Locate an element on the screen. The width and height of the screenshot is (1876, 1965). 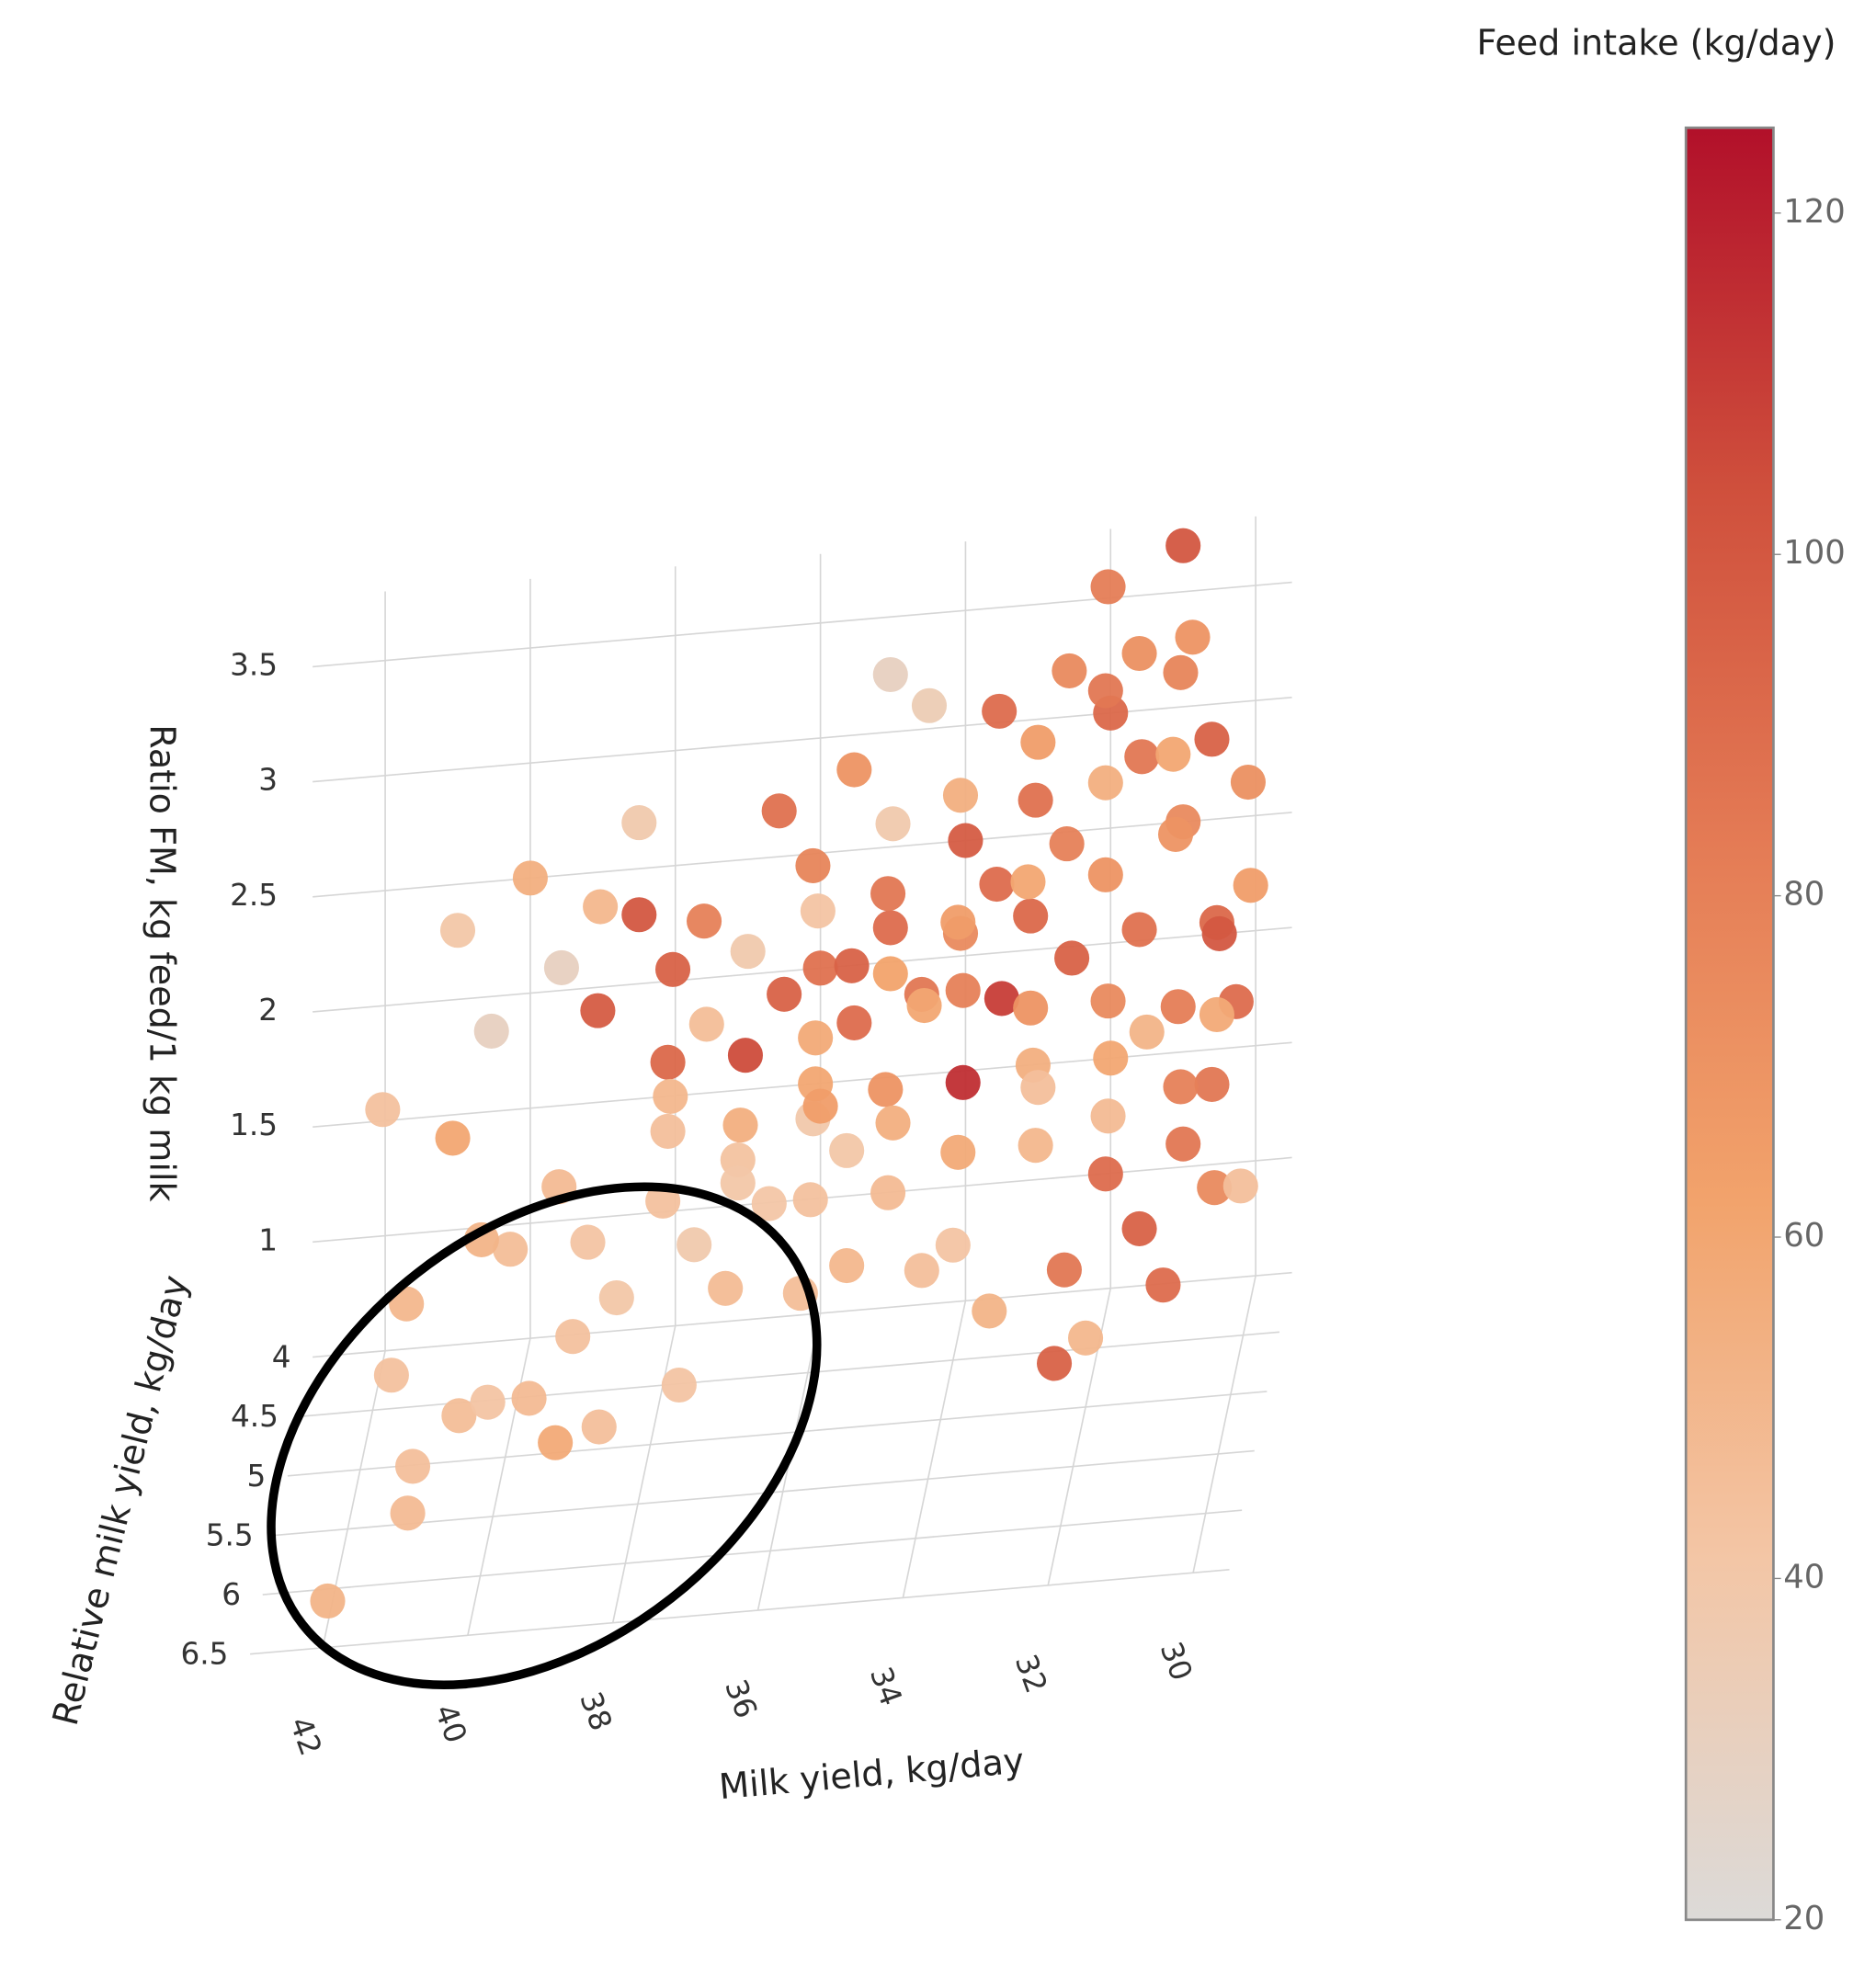
x-tick-label: 36 is located at coordinates (741, 1698).